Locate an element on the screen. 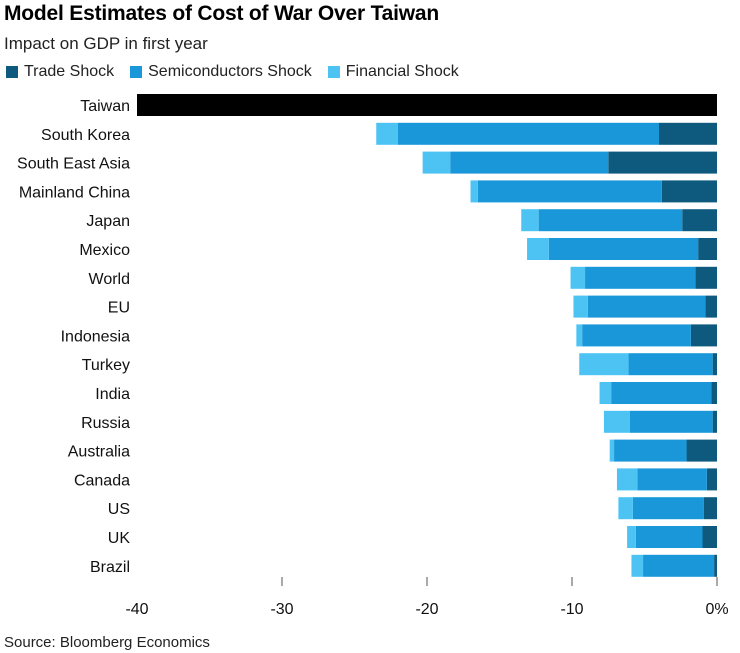 The height and width of the screenshot is (653, 740). bar-japan-trade is located at coordinates (699, 220).